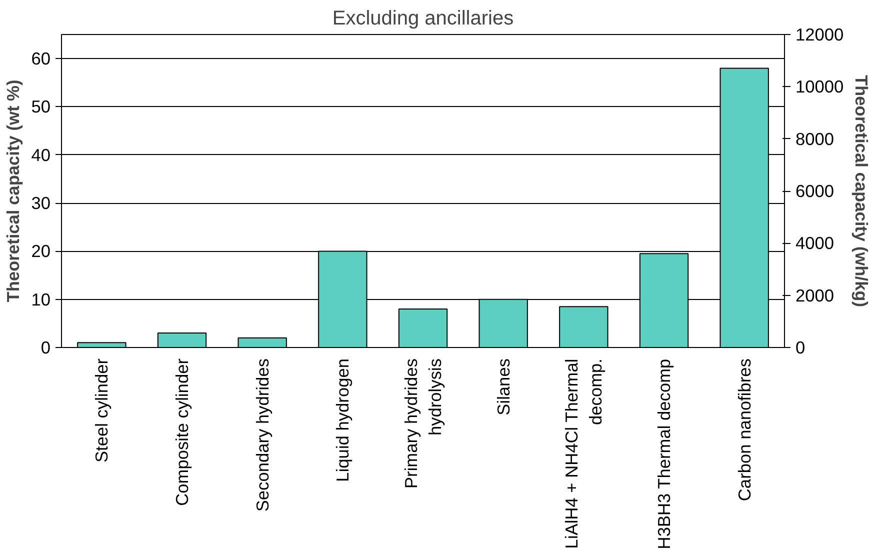 The image size is (894, 552). I want to click on x-tick-label: LiAlH4 + NH4Cl Thermal decomp., so click(584, 453).